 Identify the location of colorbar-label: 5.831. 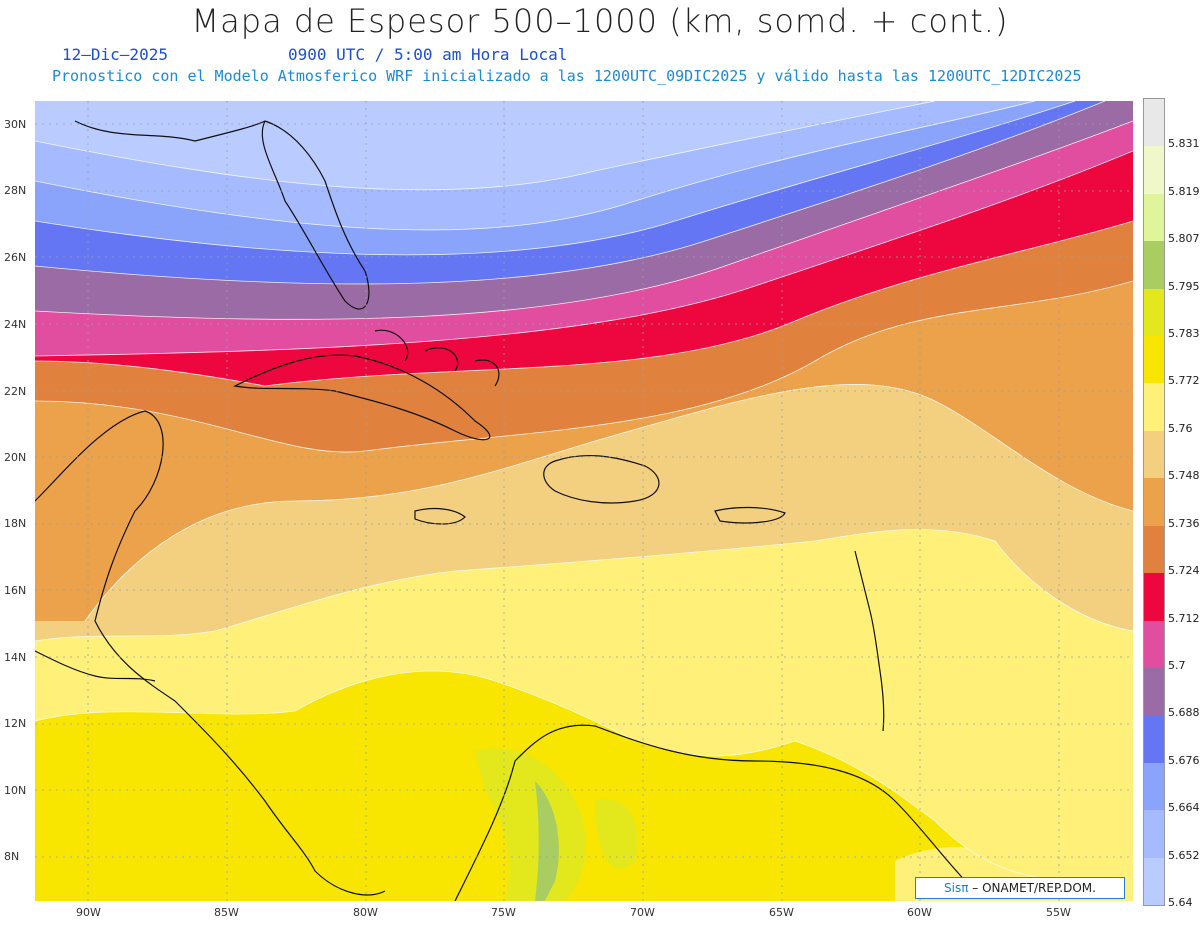
(1184, 144).